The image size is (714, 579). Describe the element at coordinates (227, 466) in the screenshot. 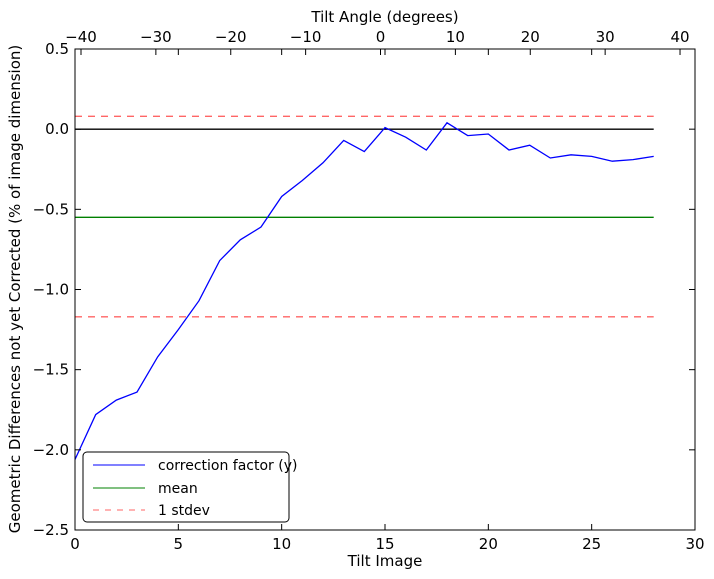

I see `legend-label-correction: correction factor (y)` at that location.